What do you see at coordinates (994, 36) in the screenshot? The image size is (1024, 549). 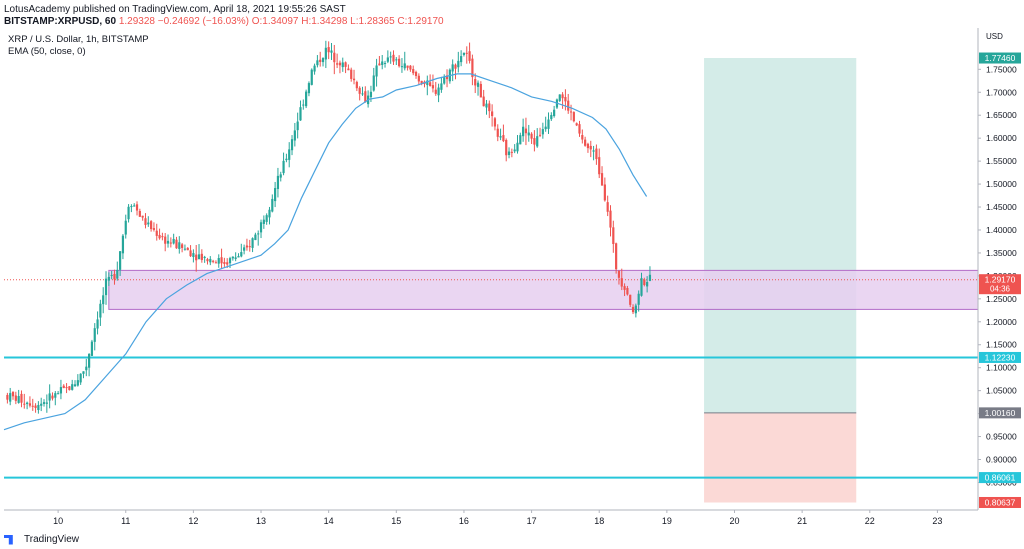 I see `currency-label: USD` at bounding box center [994, 36].